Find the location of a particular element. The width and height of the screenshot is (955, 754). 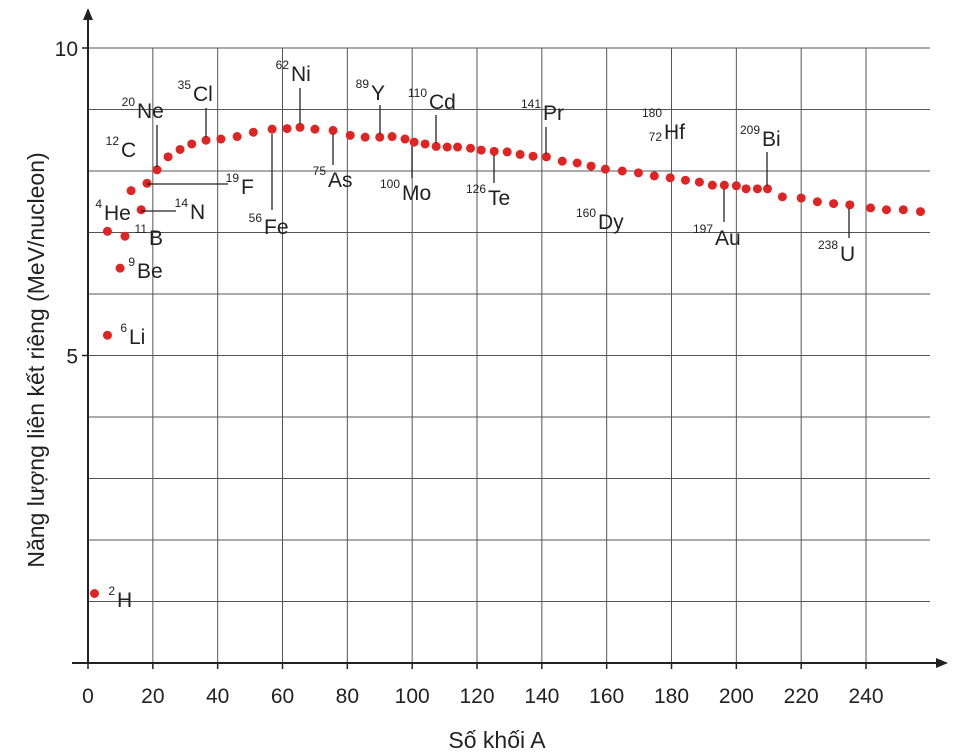

x-tick-label: 0 is located at coordinates (88, 696).